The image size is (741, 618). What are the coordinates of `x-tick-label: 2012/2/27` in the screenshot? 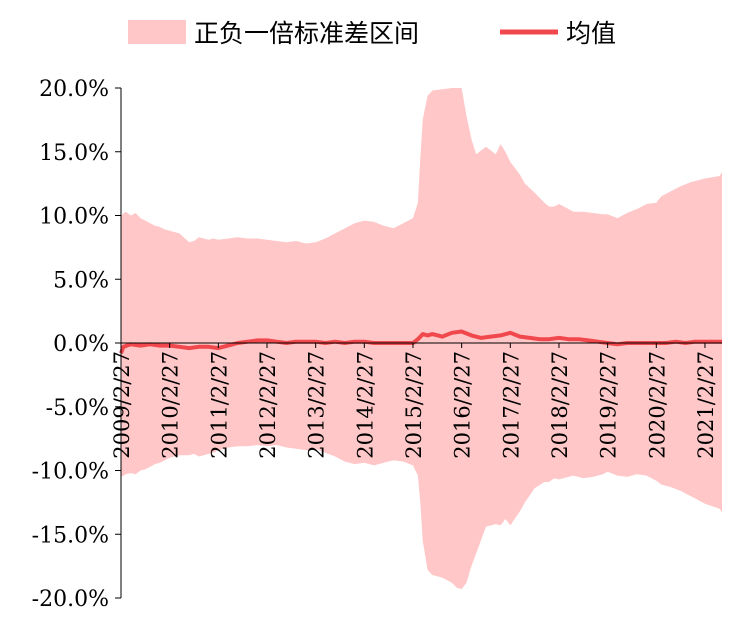 It's located at (268, 405).